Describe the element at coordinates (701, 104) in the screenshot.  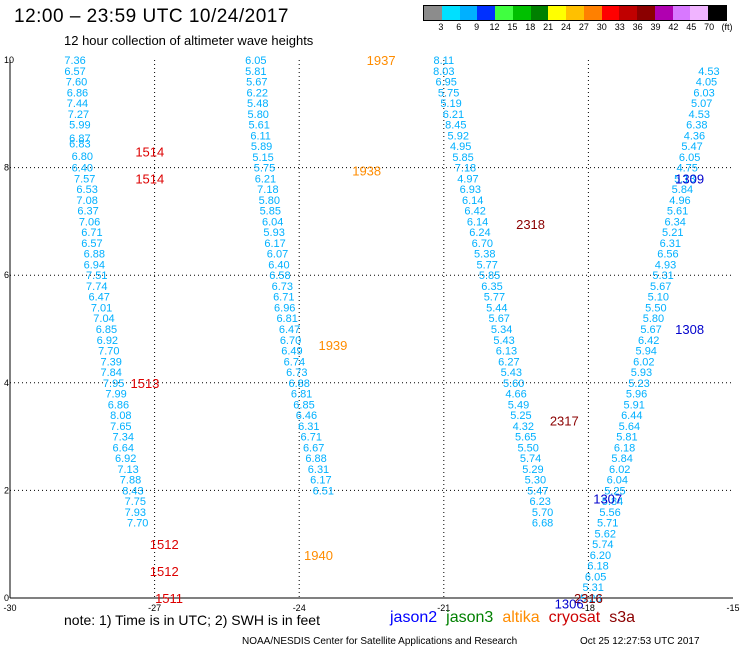
I see `wave-height-value: 5.07` at that location.